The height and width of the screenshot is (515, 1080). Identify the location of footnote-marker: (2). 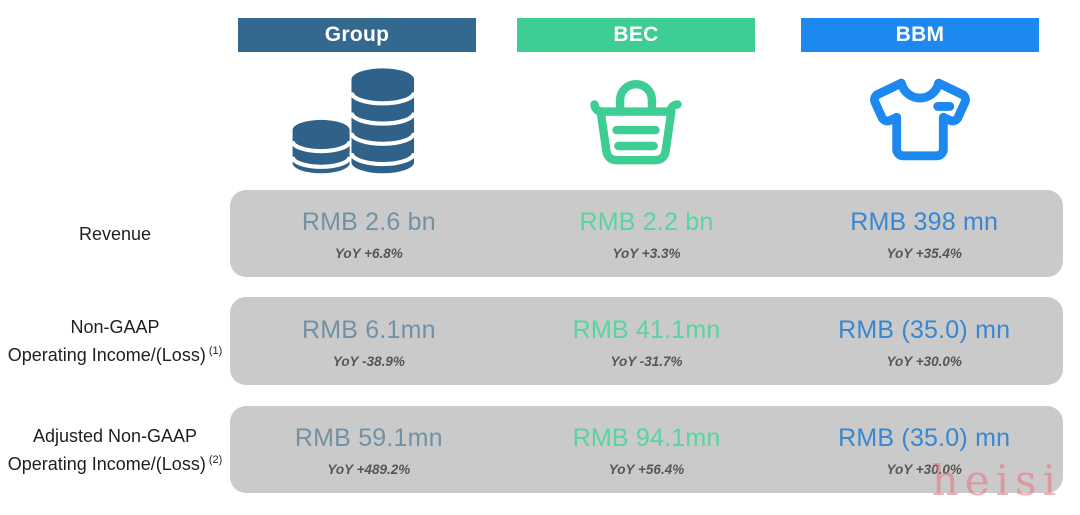
(215, 459).